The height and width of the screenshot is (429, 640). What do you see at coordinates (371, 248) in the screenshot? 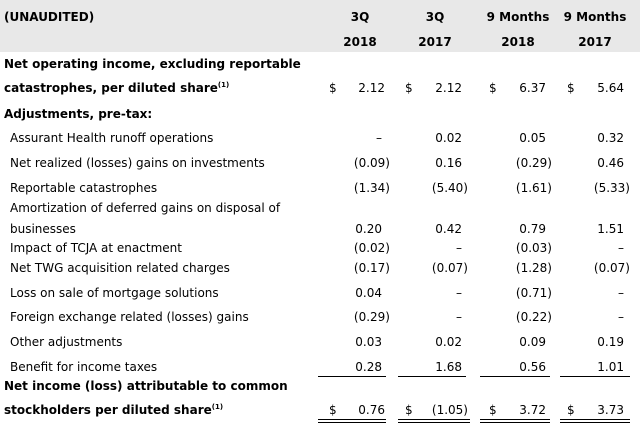
I see `cell: (0.02)` at bounding box center [371, 248].